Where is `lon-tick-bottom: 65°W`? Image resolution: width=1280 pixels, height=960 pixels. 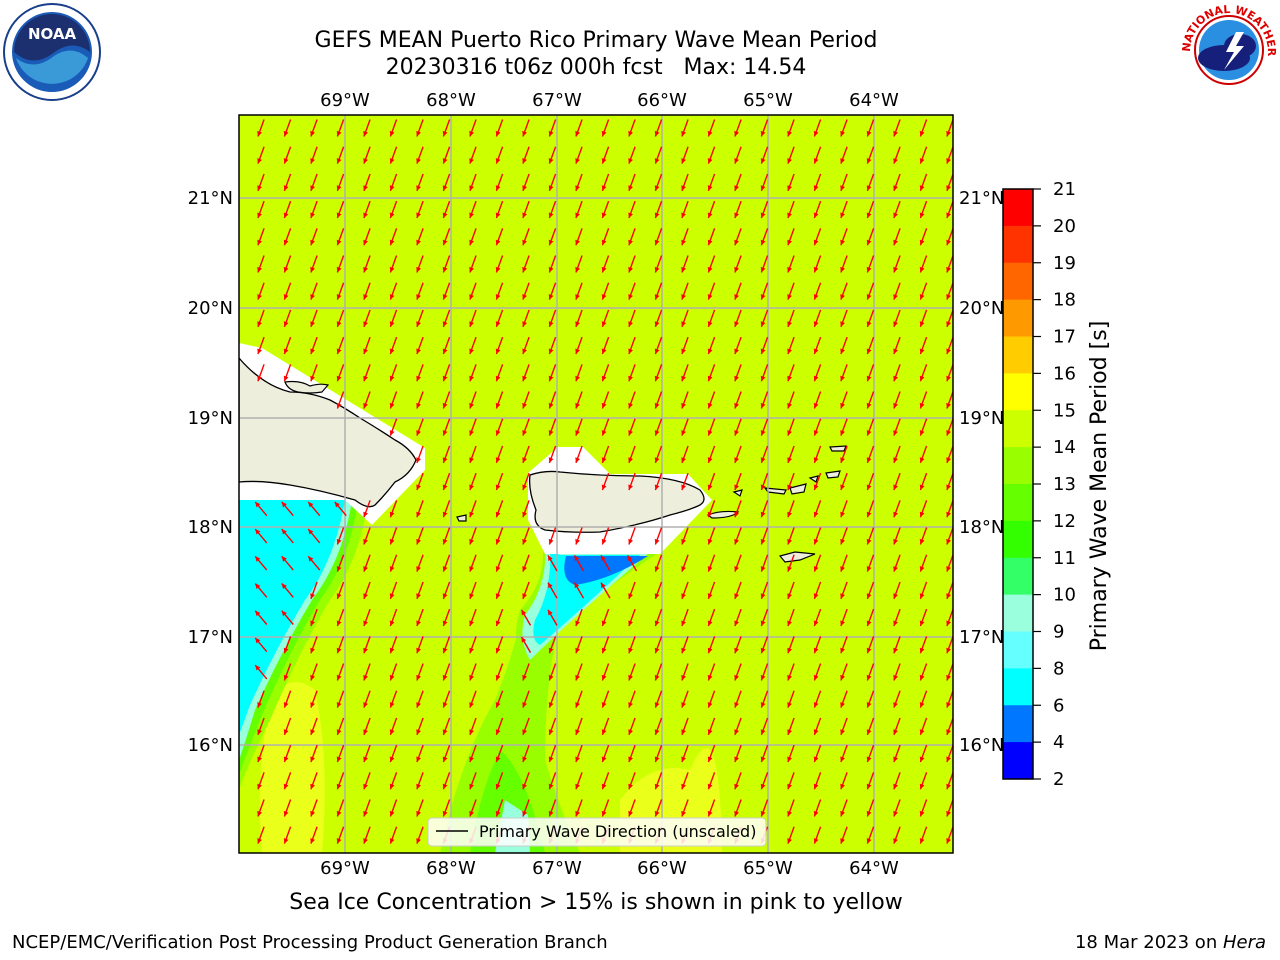
lon-tick-bottom: 65°W is located at coordinates (768, 868).